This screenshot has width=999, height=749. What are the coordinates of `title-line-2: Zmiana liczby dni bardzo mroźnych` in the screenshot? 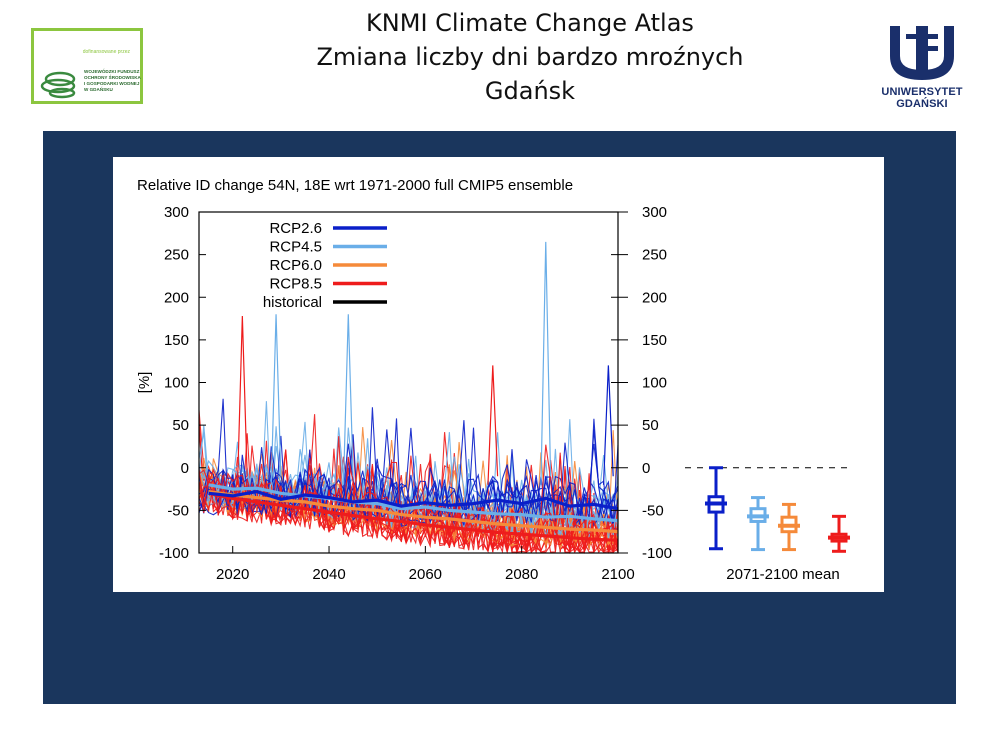 It's located at (530, 57).